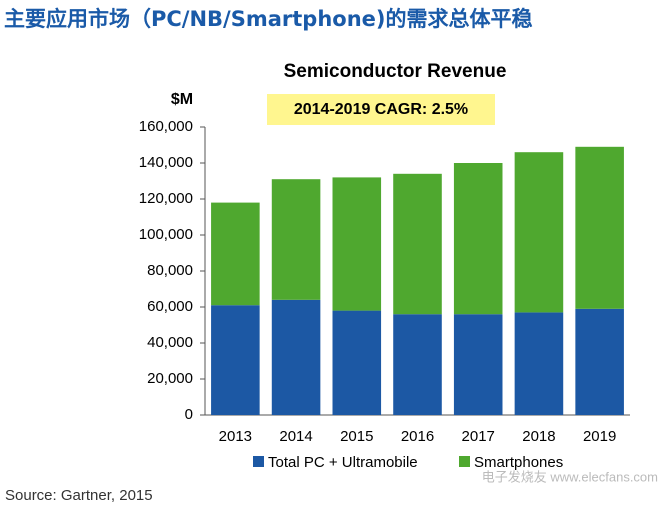 The image size is (664, 510). What do you see at coordinates (295, 436) in the screenshot?
I see `x-tick-label: 2014` at bounding box center [295, 436].